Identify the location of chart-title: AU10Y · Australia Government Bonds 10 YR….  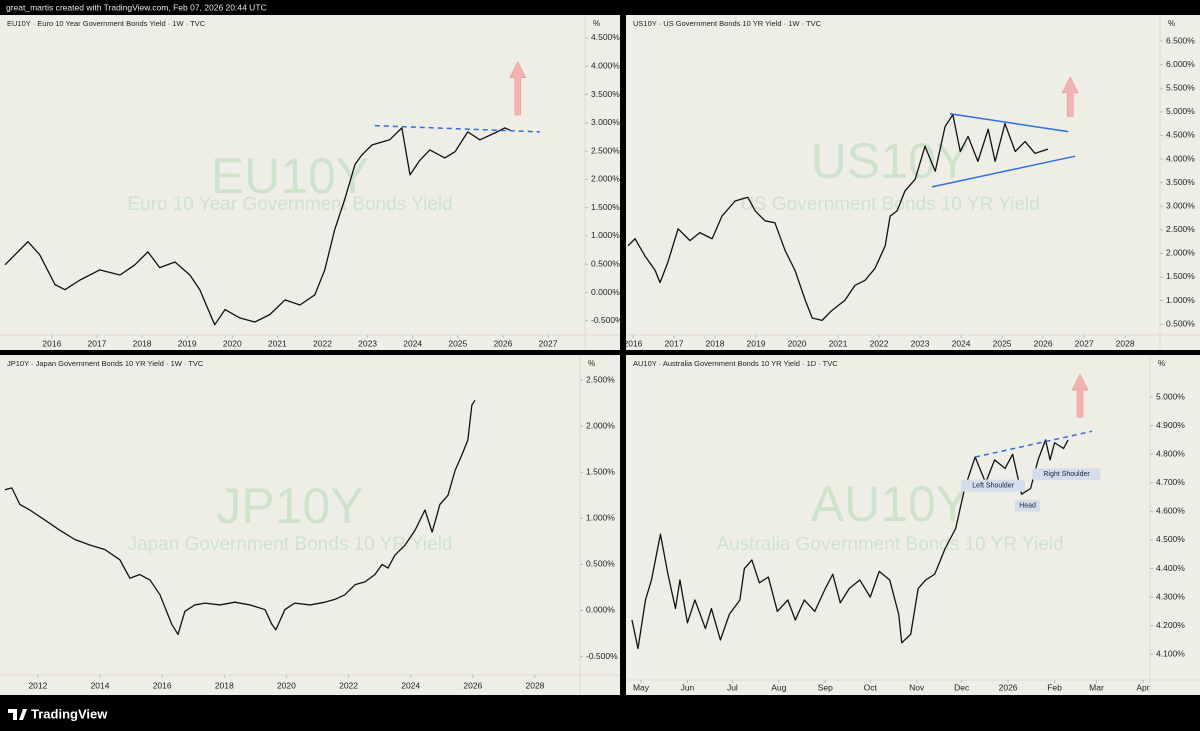
(735, 363).